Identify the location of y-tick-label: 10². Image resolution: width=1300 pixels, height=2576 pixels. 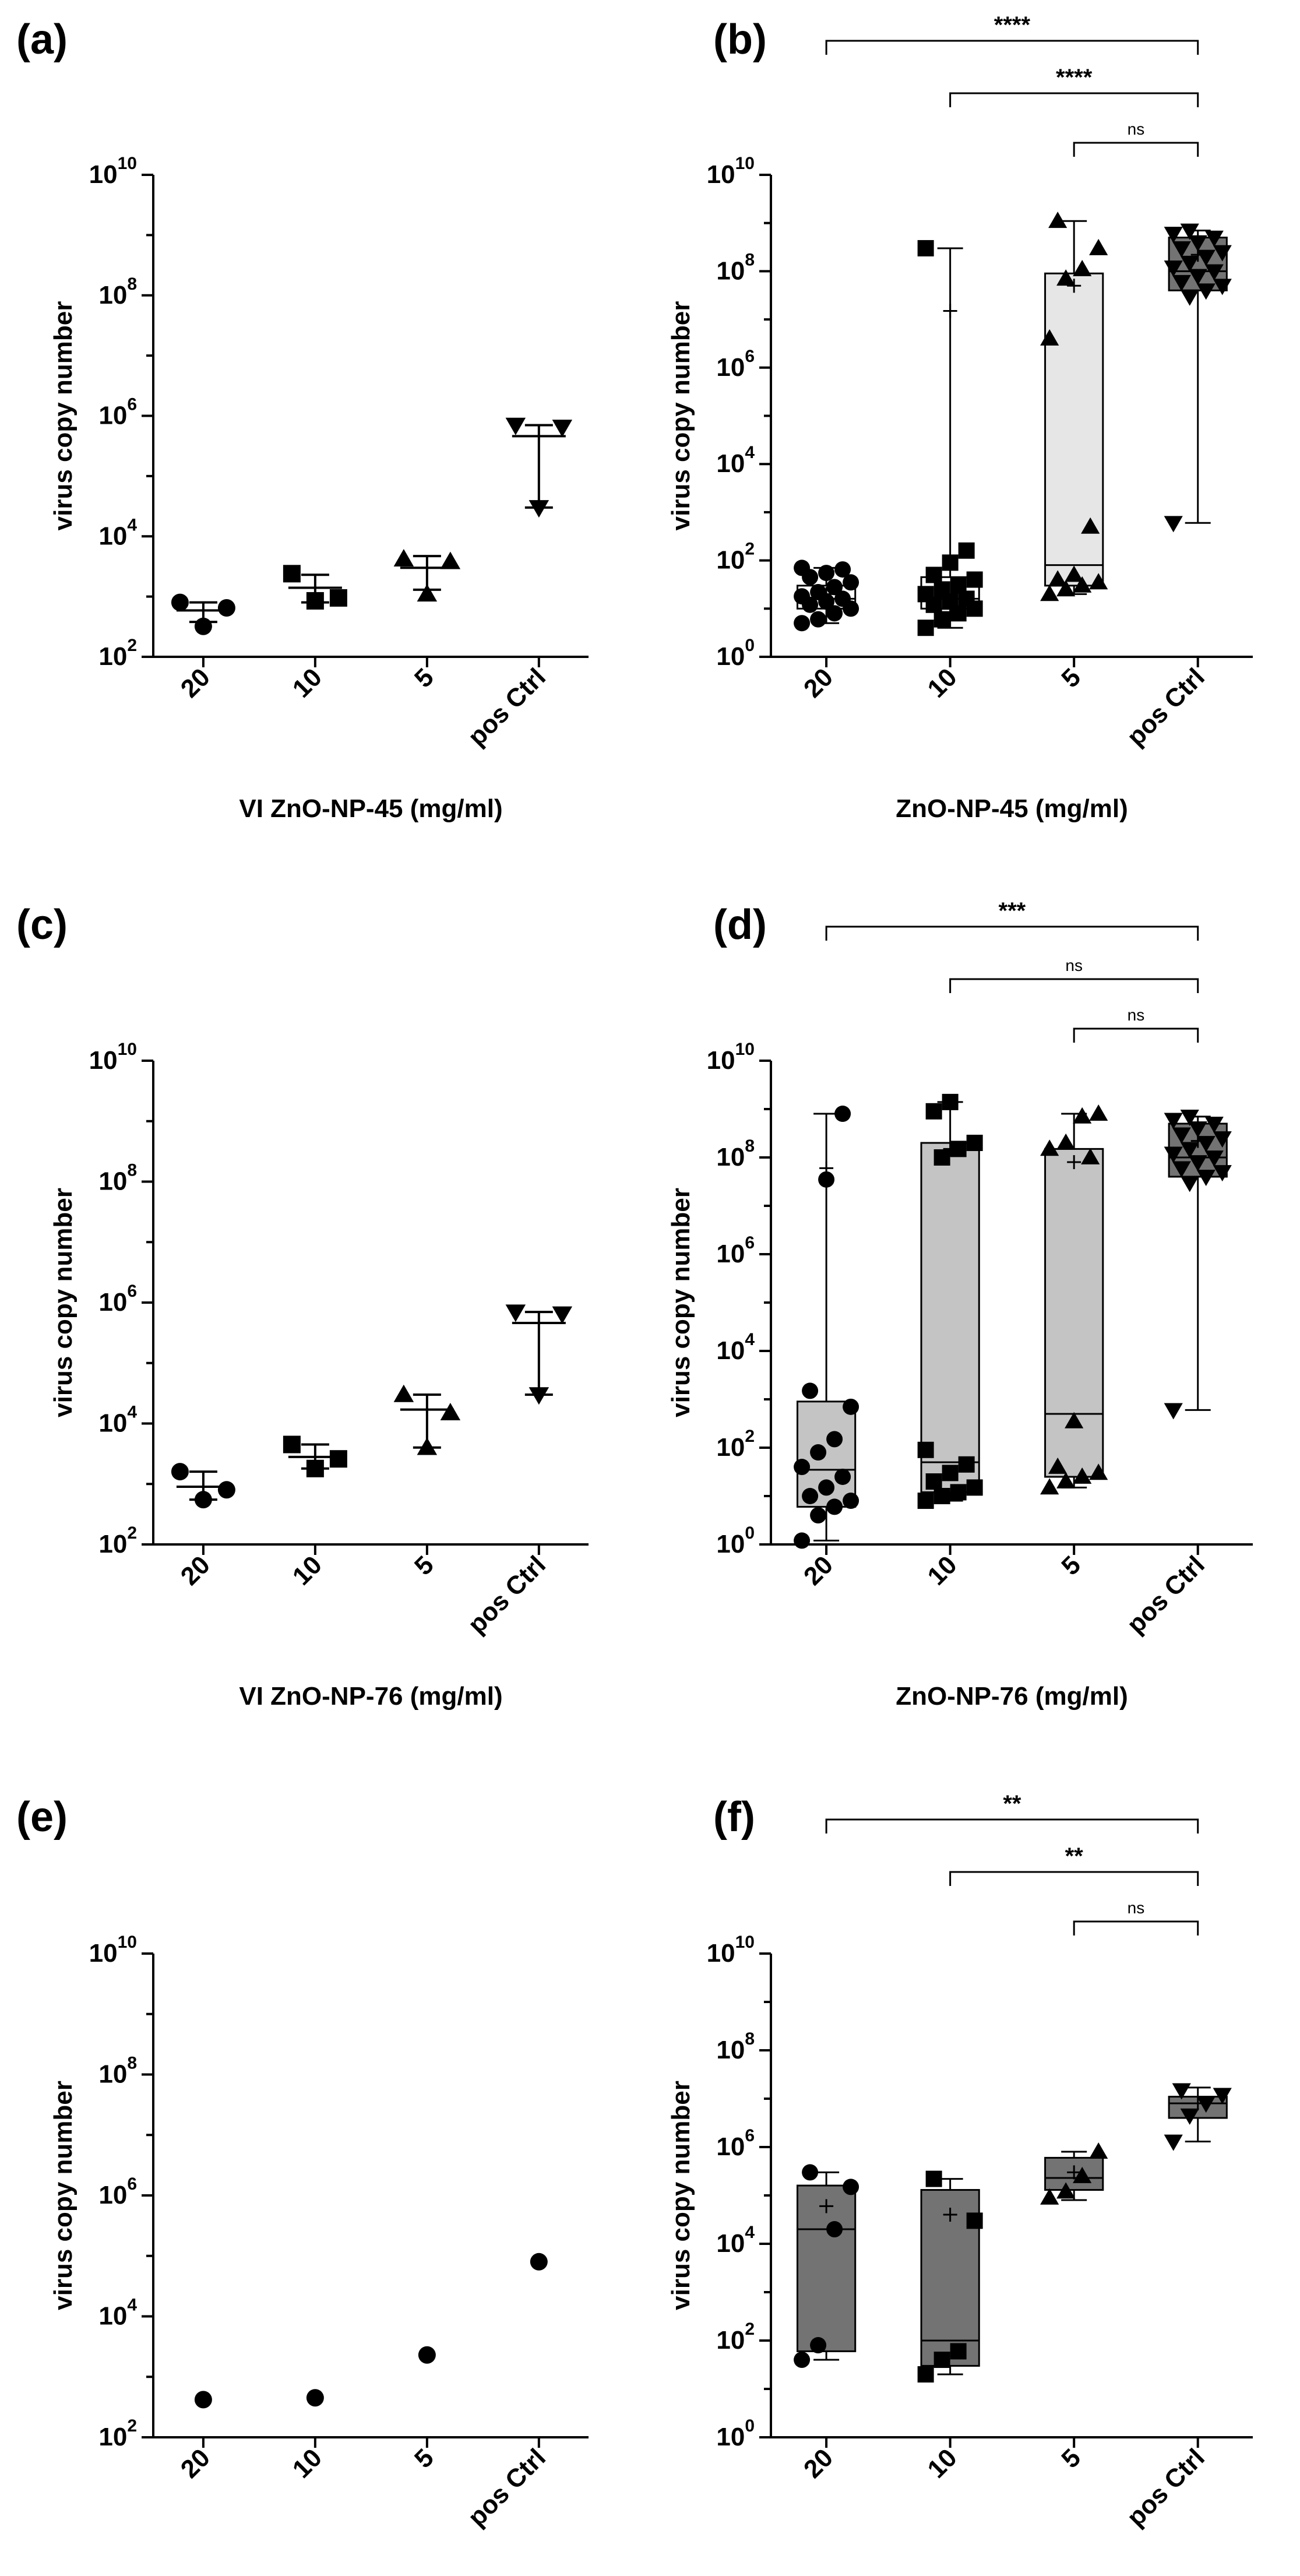
(735, 2337).